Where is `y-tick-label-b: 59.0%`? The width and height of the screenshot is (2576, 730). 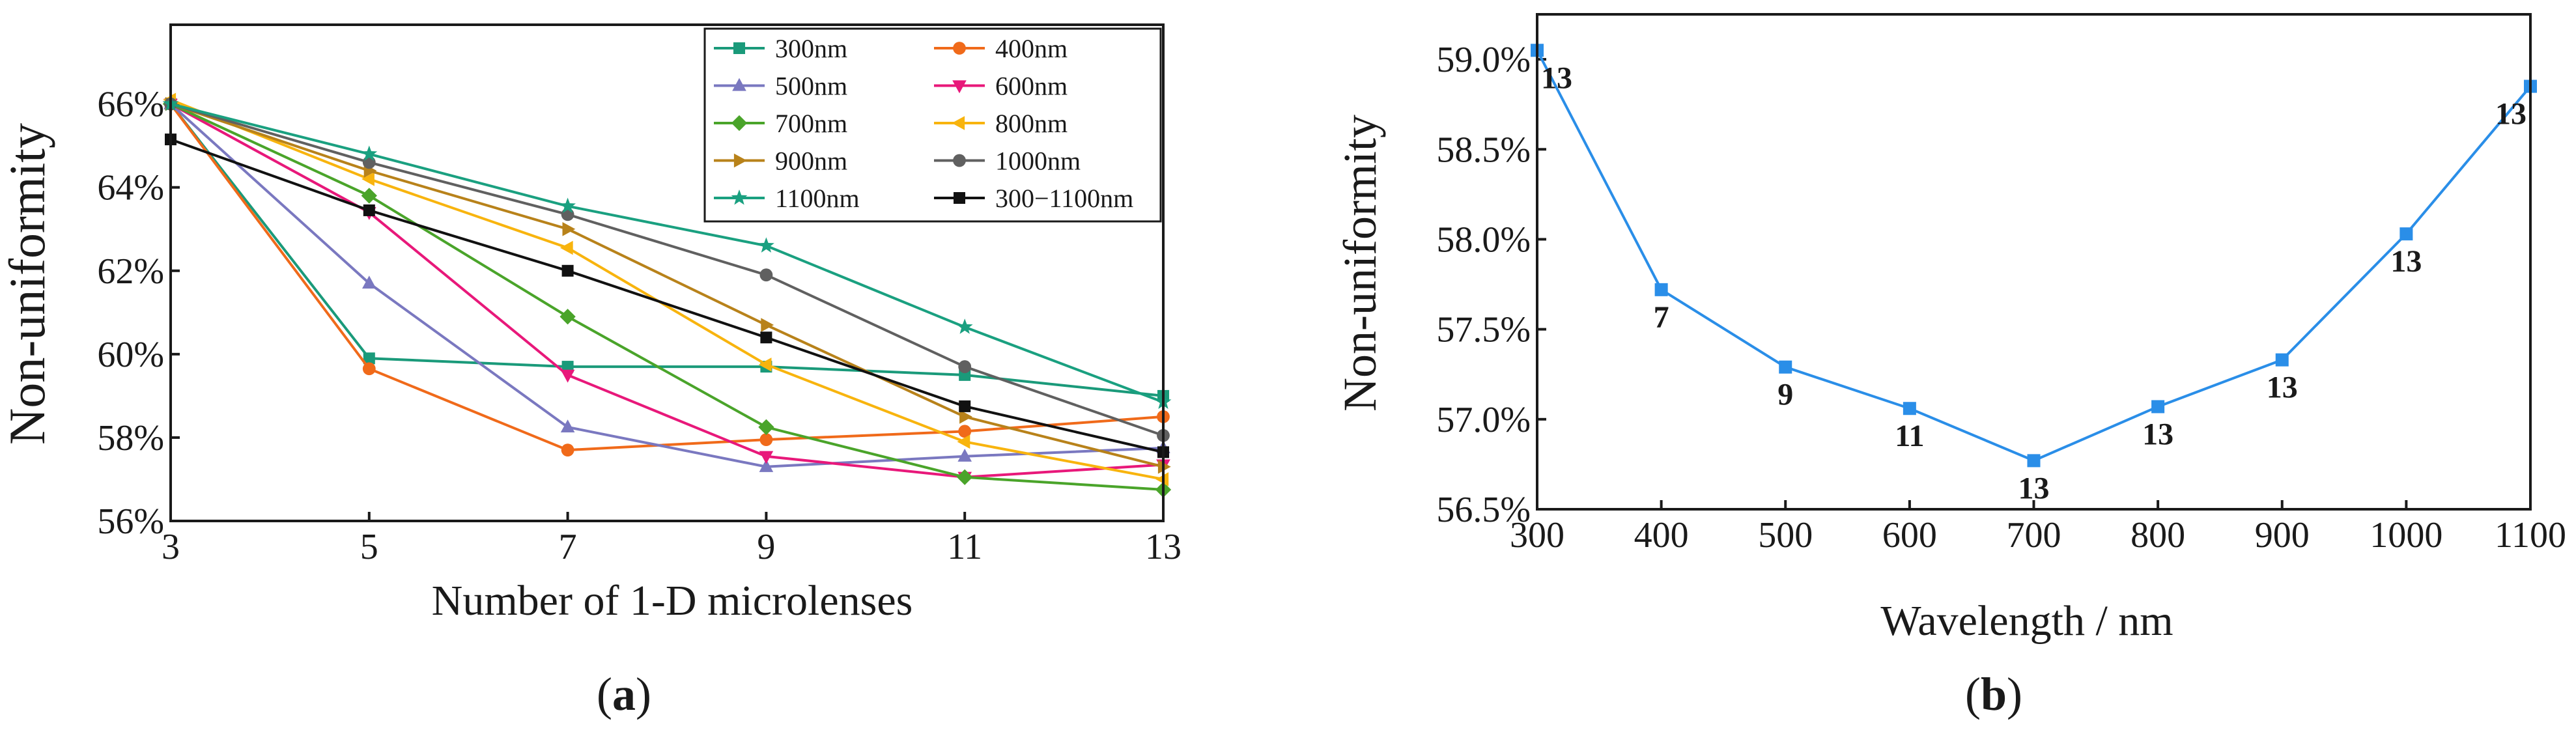 y-tick-label-b: 59.0% is located at coordinates (1483, 60).